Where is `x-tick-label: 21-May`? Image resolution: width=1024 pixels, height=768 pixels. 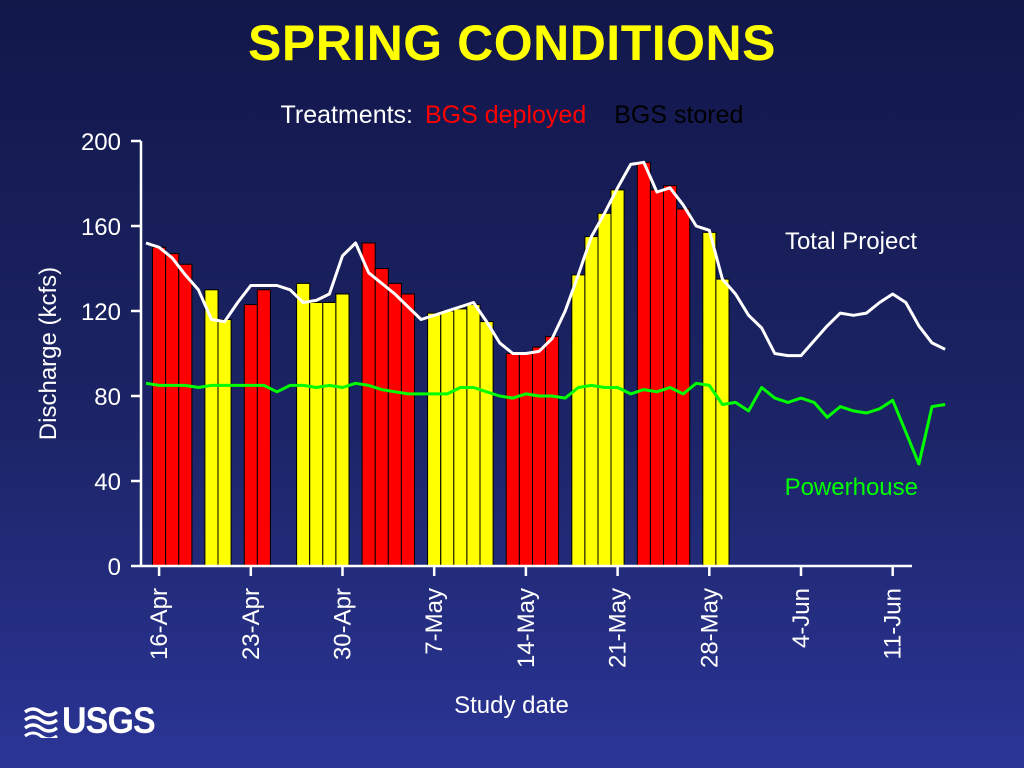
x-tick-label: 21-May is located at coordinates (618, 628).